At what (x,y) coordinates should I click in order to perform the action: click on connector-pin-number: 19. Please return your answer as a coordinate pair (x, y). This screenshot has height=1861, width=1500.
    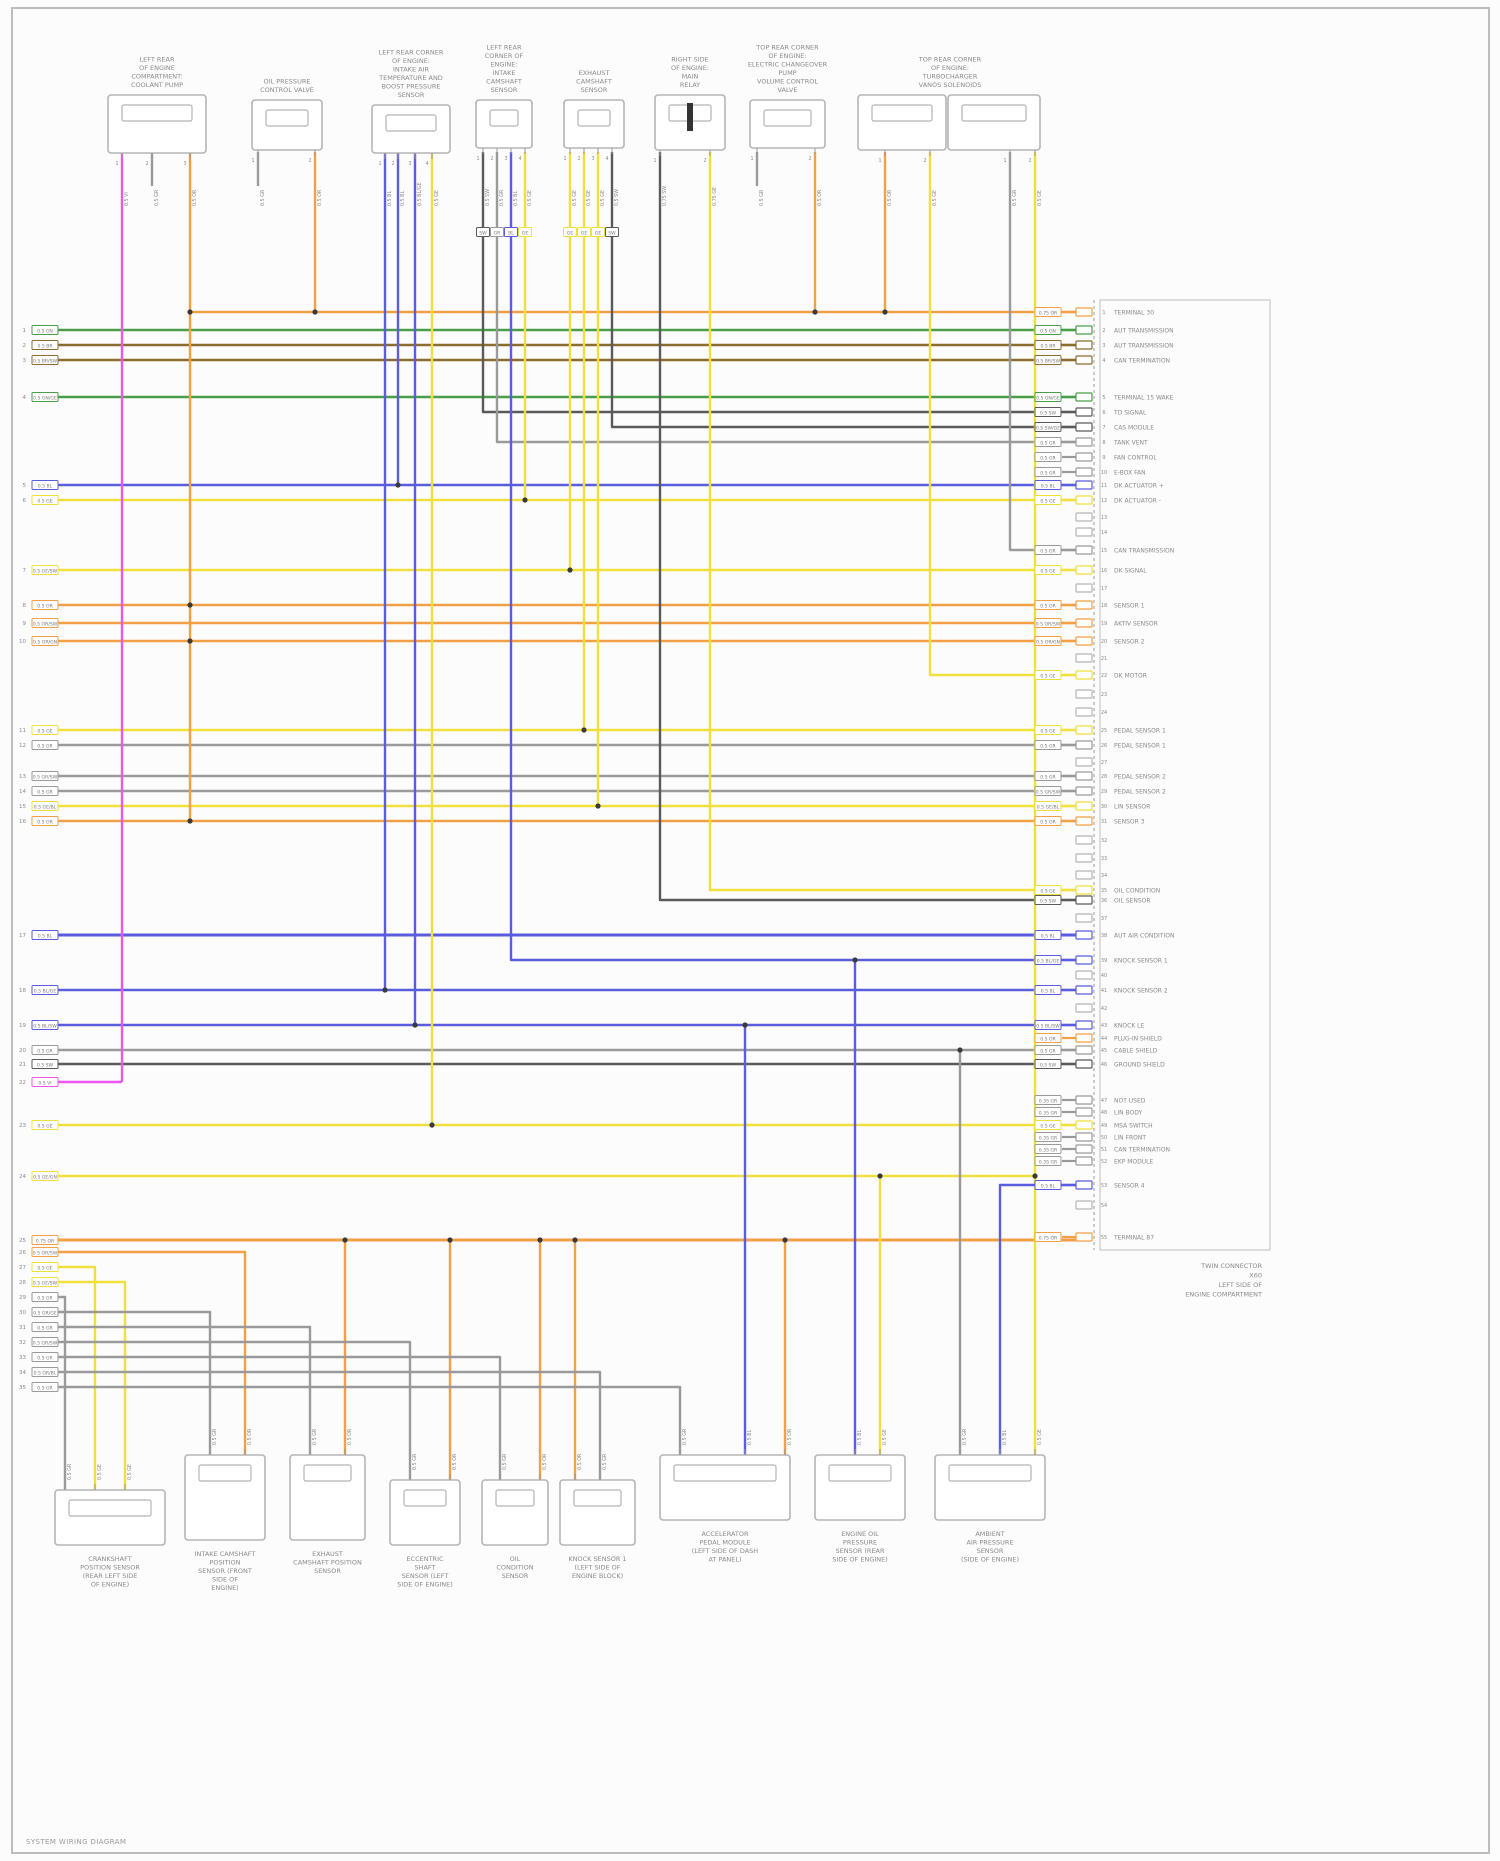
    Looking at the image, I should click on (1104, 624).